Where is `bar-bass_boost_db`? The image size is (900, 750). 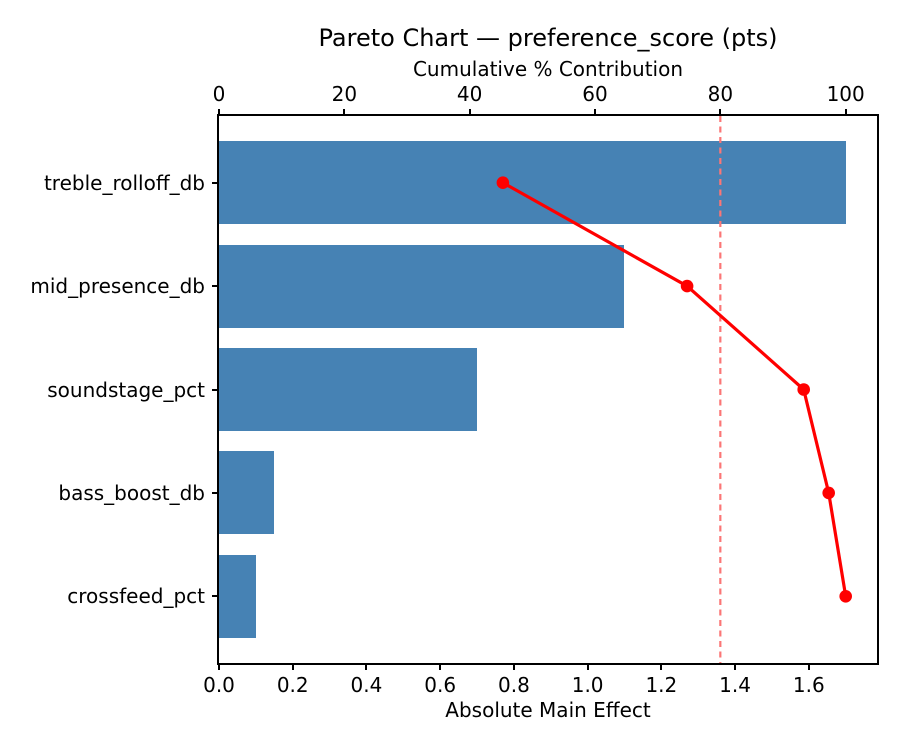 bar-bass_boost_db is located at coordinates (247, 493).